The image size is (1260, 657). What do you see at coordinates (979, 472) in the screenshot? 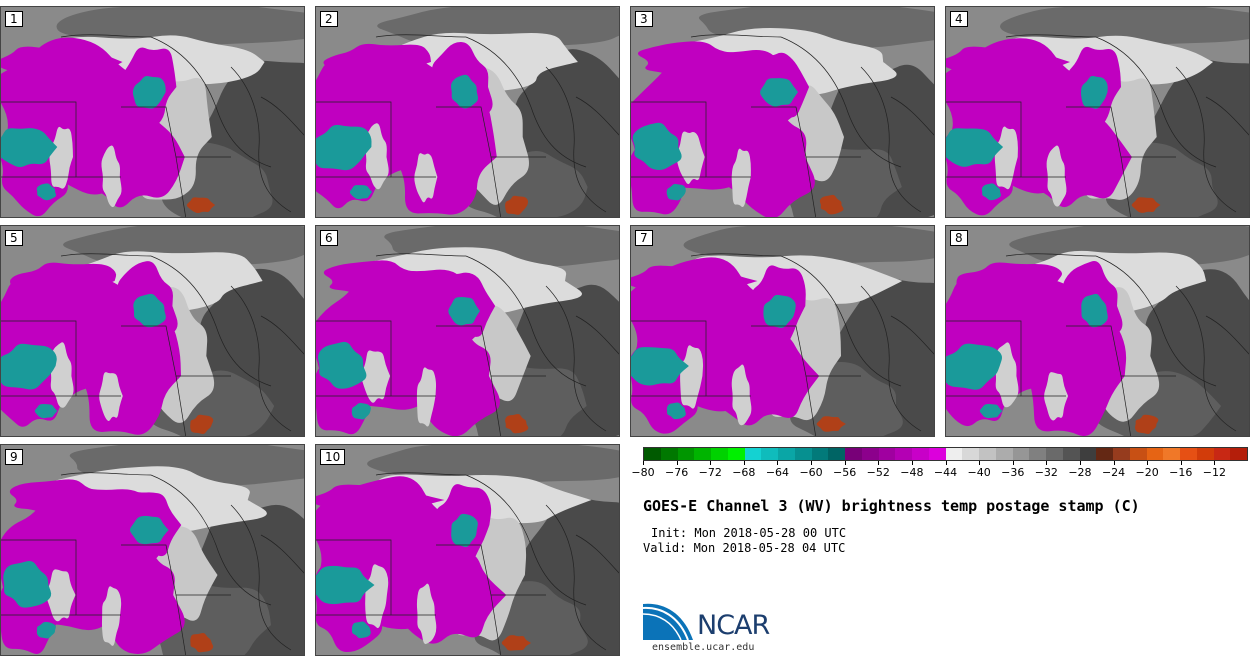
I see `colorbar-tick-label: −40` at bounding box center [979, 472].